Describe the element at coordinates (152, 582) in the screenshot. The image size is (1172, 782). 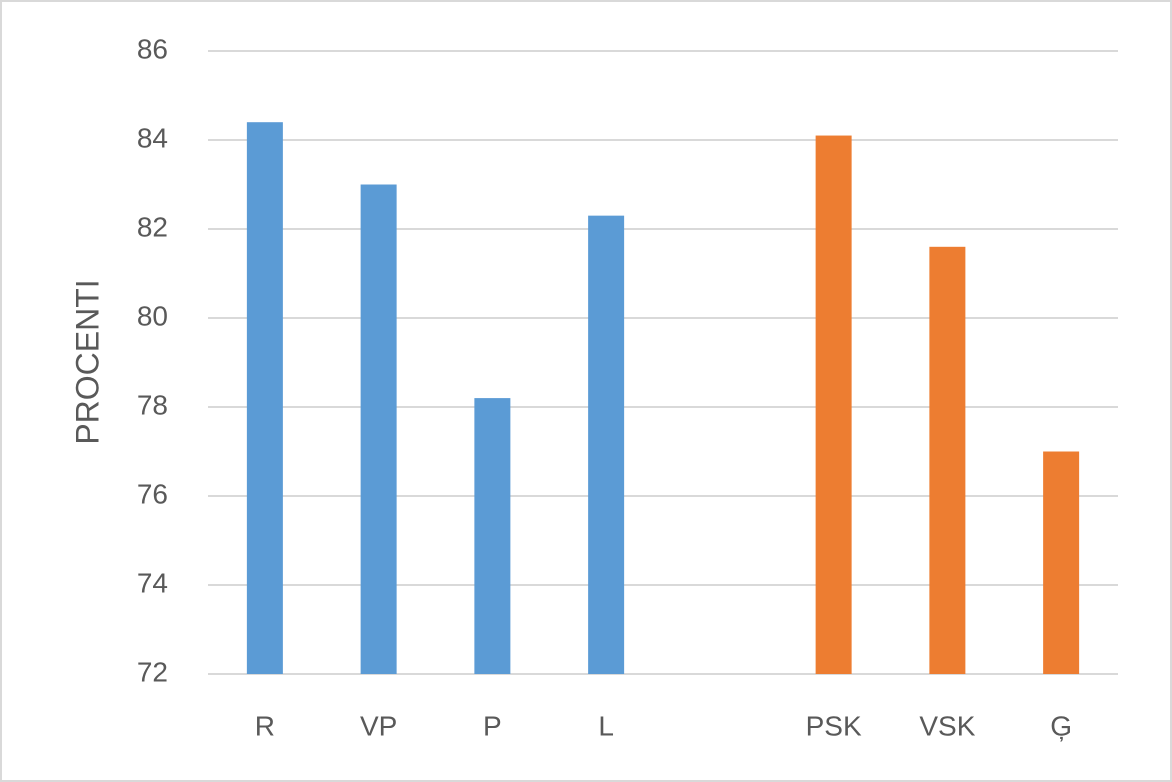
I see `y-tick-label: 74` at that location.